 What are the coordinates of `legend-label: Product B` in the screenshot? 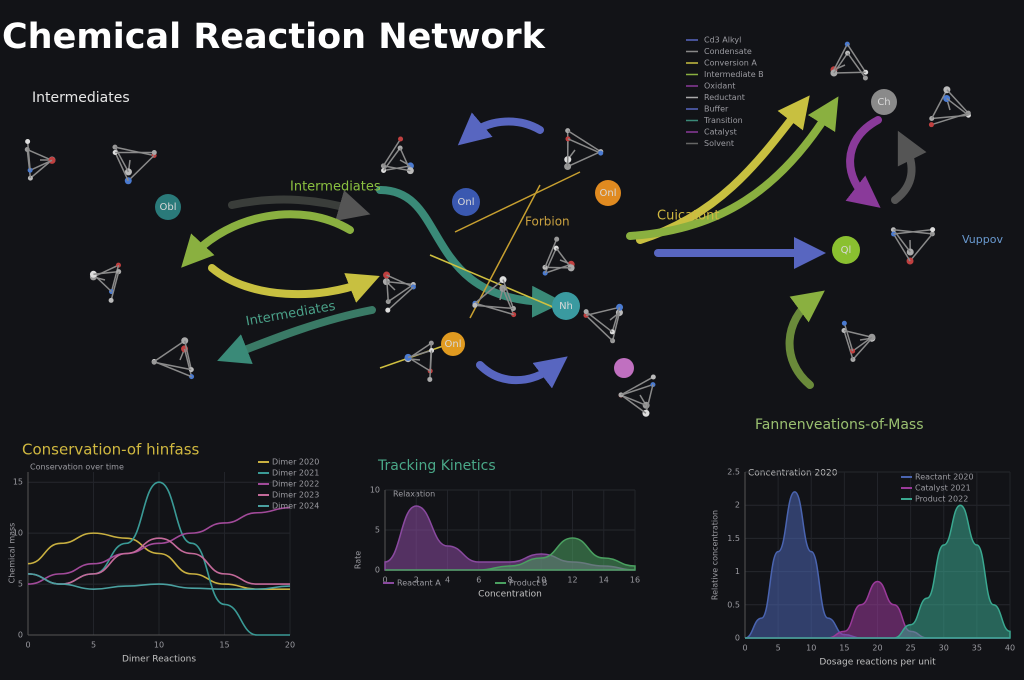 It's located at (528, 583).